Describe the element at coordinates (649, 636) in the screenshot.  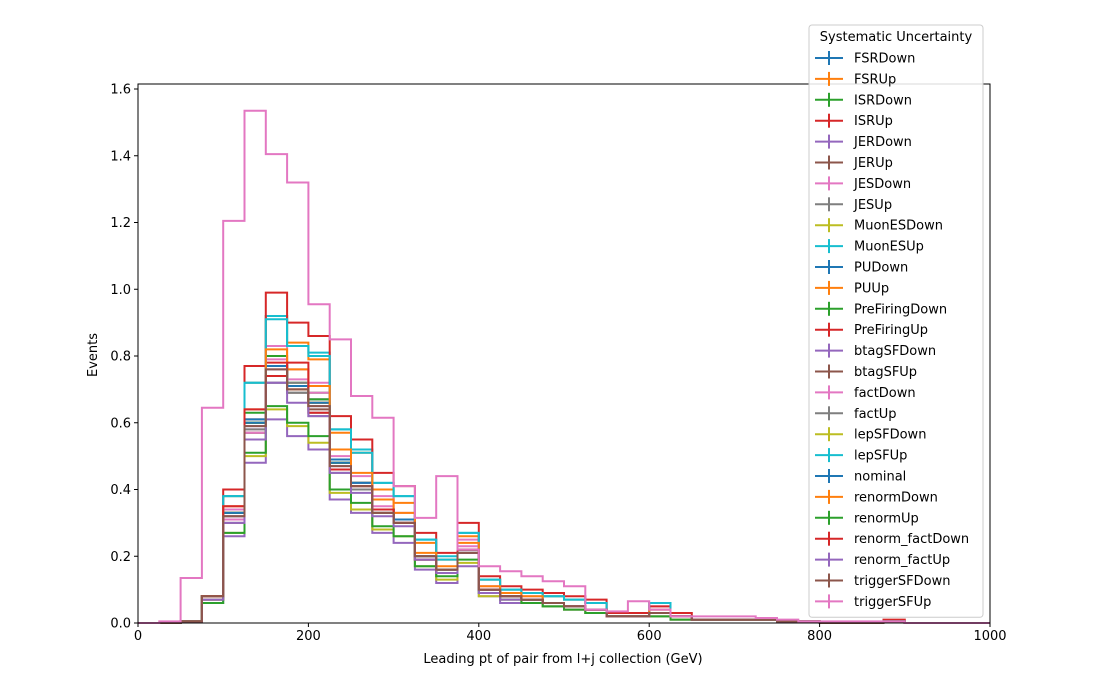
I see `x-tick-label: 600` at that location.